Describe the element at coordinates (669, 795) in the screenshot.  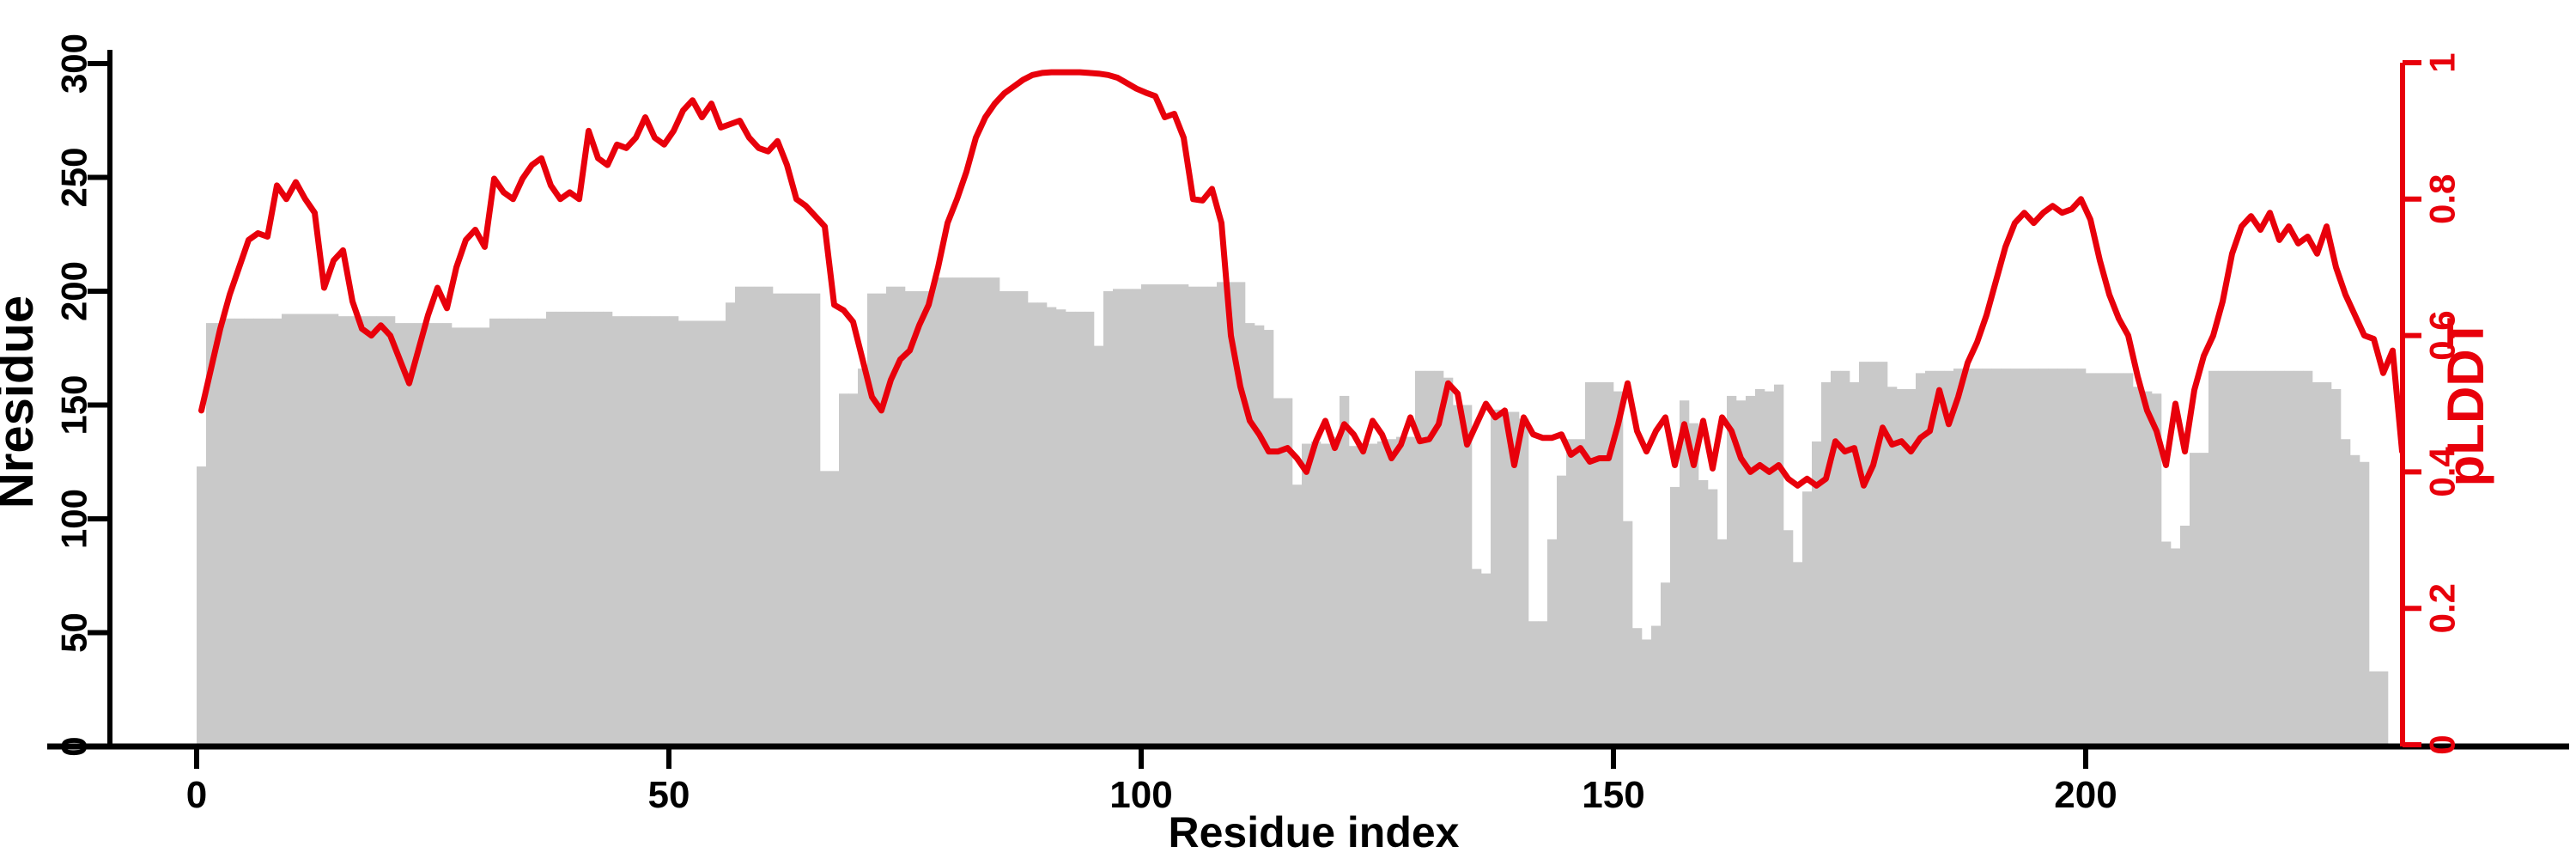
I see `x-axis-tick-label: 50` at that location.